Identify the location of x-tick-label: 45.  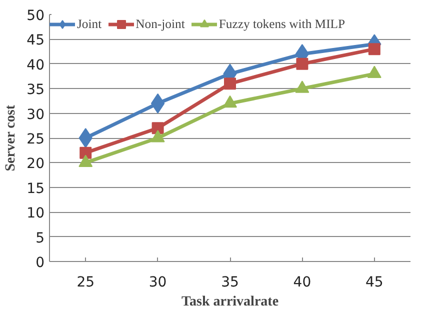
(374, 282).